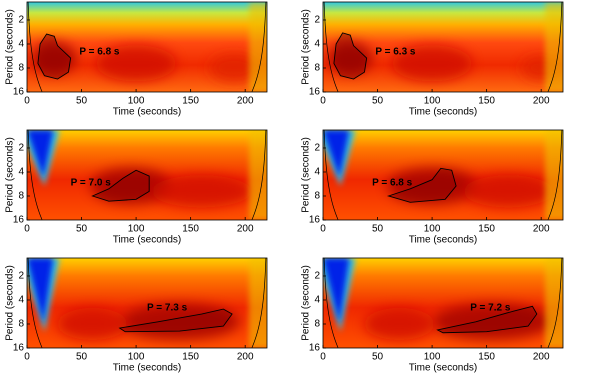 This screenshot has height=382, width=600. Describe the element at coordinates (91, 183) in the screenshot. I see `annotation: P = 7.0 s` at that location.